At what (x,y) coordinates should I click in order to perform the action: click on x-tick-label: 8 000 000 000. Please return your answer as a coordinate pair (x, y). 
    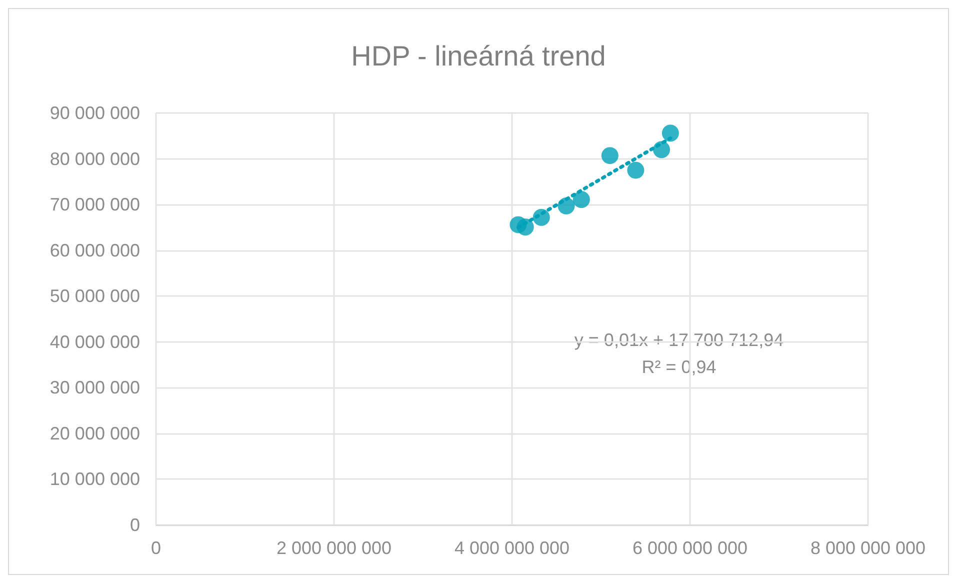
    Looking at the image, I should click on (868, 548).